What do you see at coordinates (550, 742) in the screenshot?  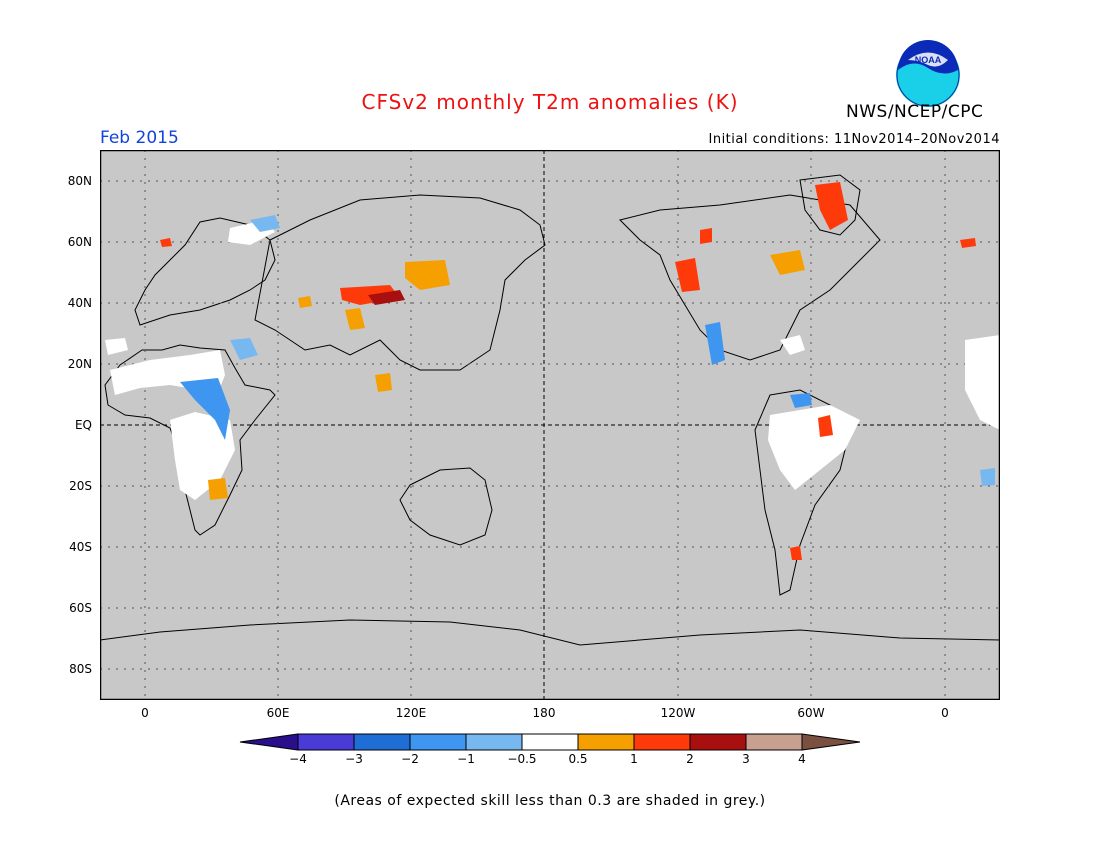 I see `colorbar` at bounding box center [550, 742].